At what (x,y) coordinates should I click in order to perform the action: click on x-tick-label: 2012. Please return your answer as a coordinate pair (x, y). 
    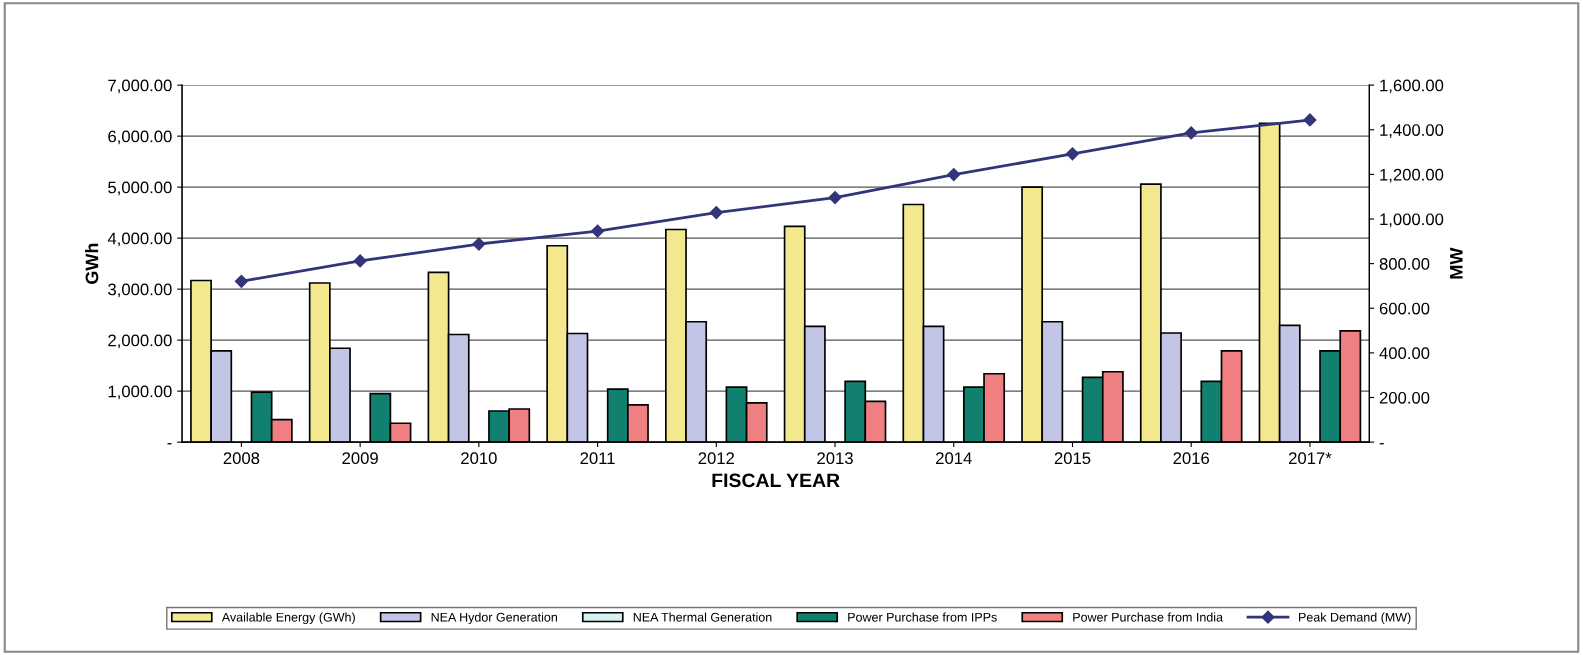
    Looking at the image, I should click on (716, 458).